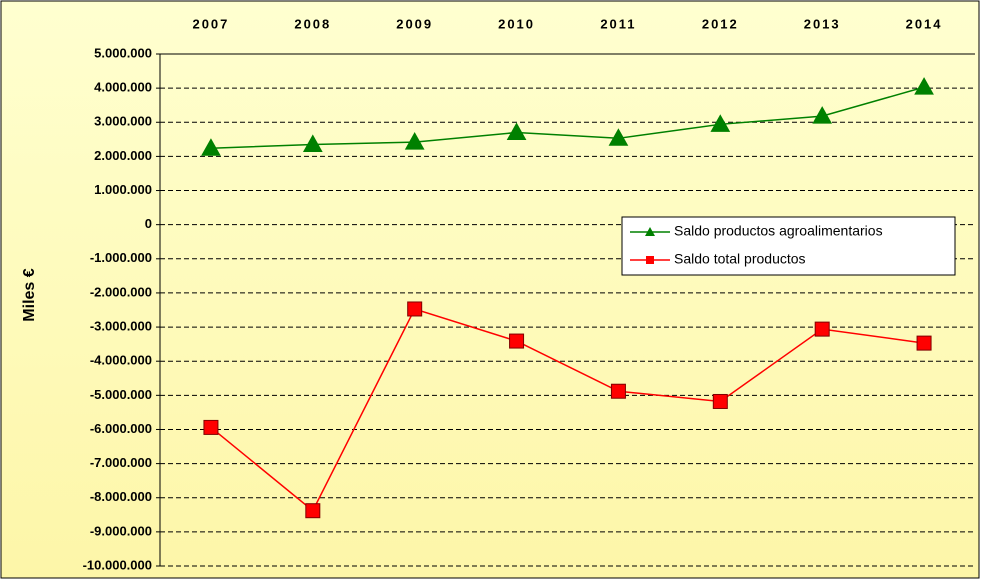  Describe the element at coordinates (123, 87) in the screenshot. I see `y-tick-label: 4.000.000` at that location.